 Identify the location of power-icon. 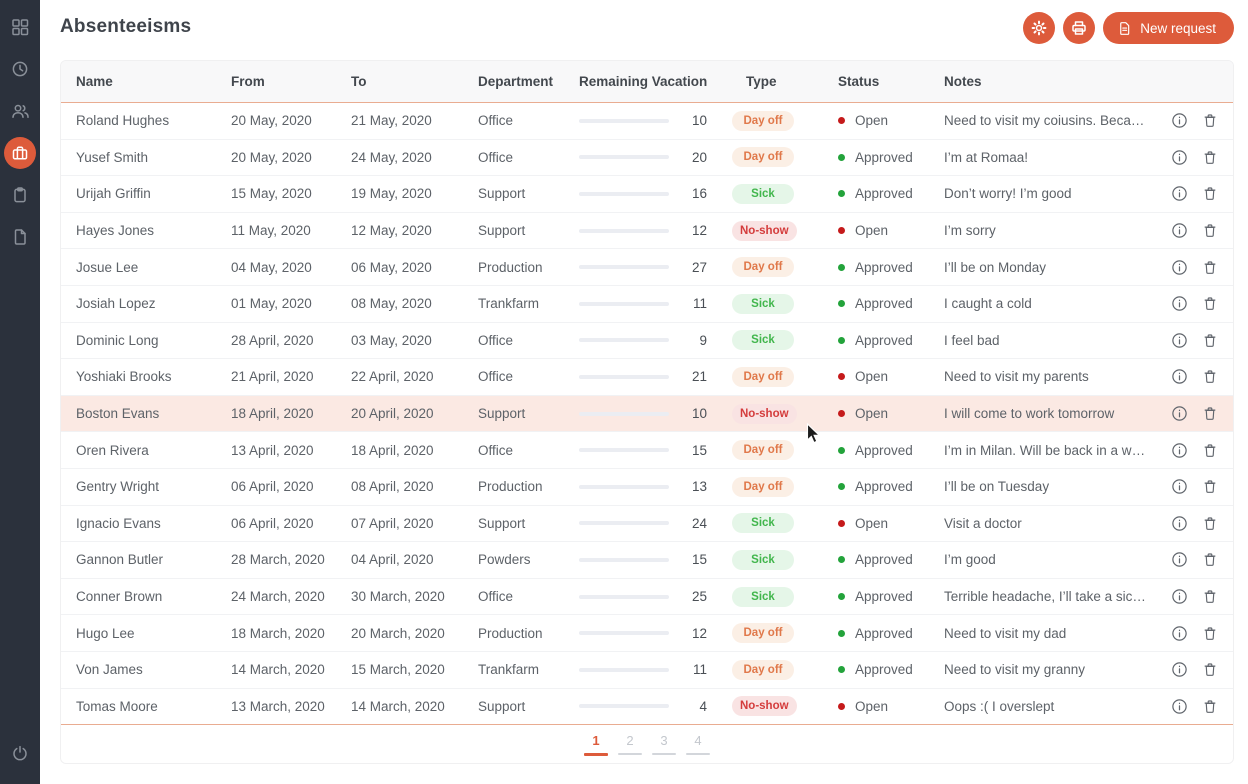
(20, 753).